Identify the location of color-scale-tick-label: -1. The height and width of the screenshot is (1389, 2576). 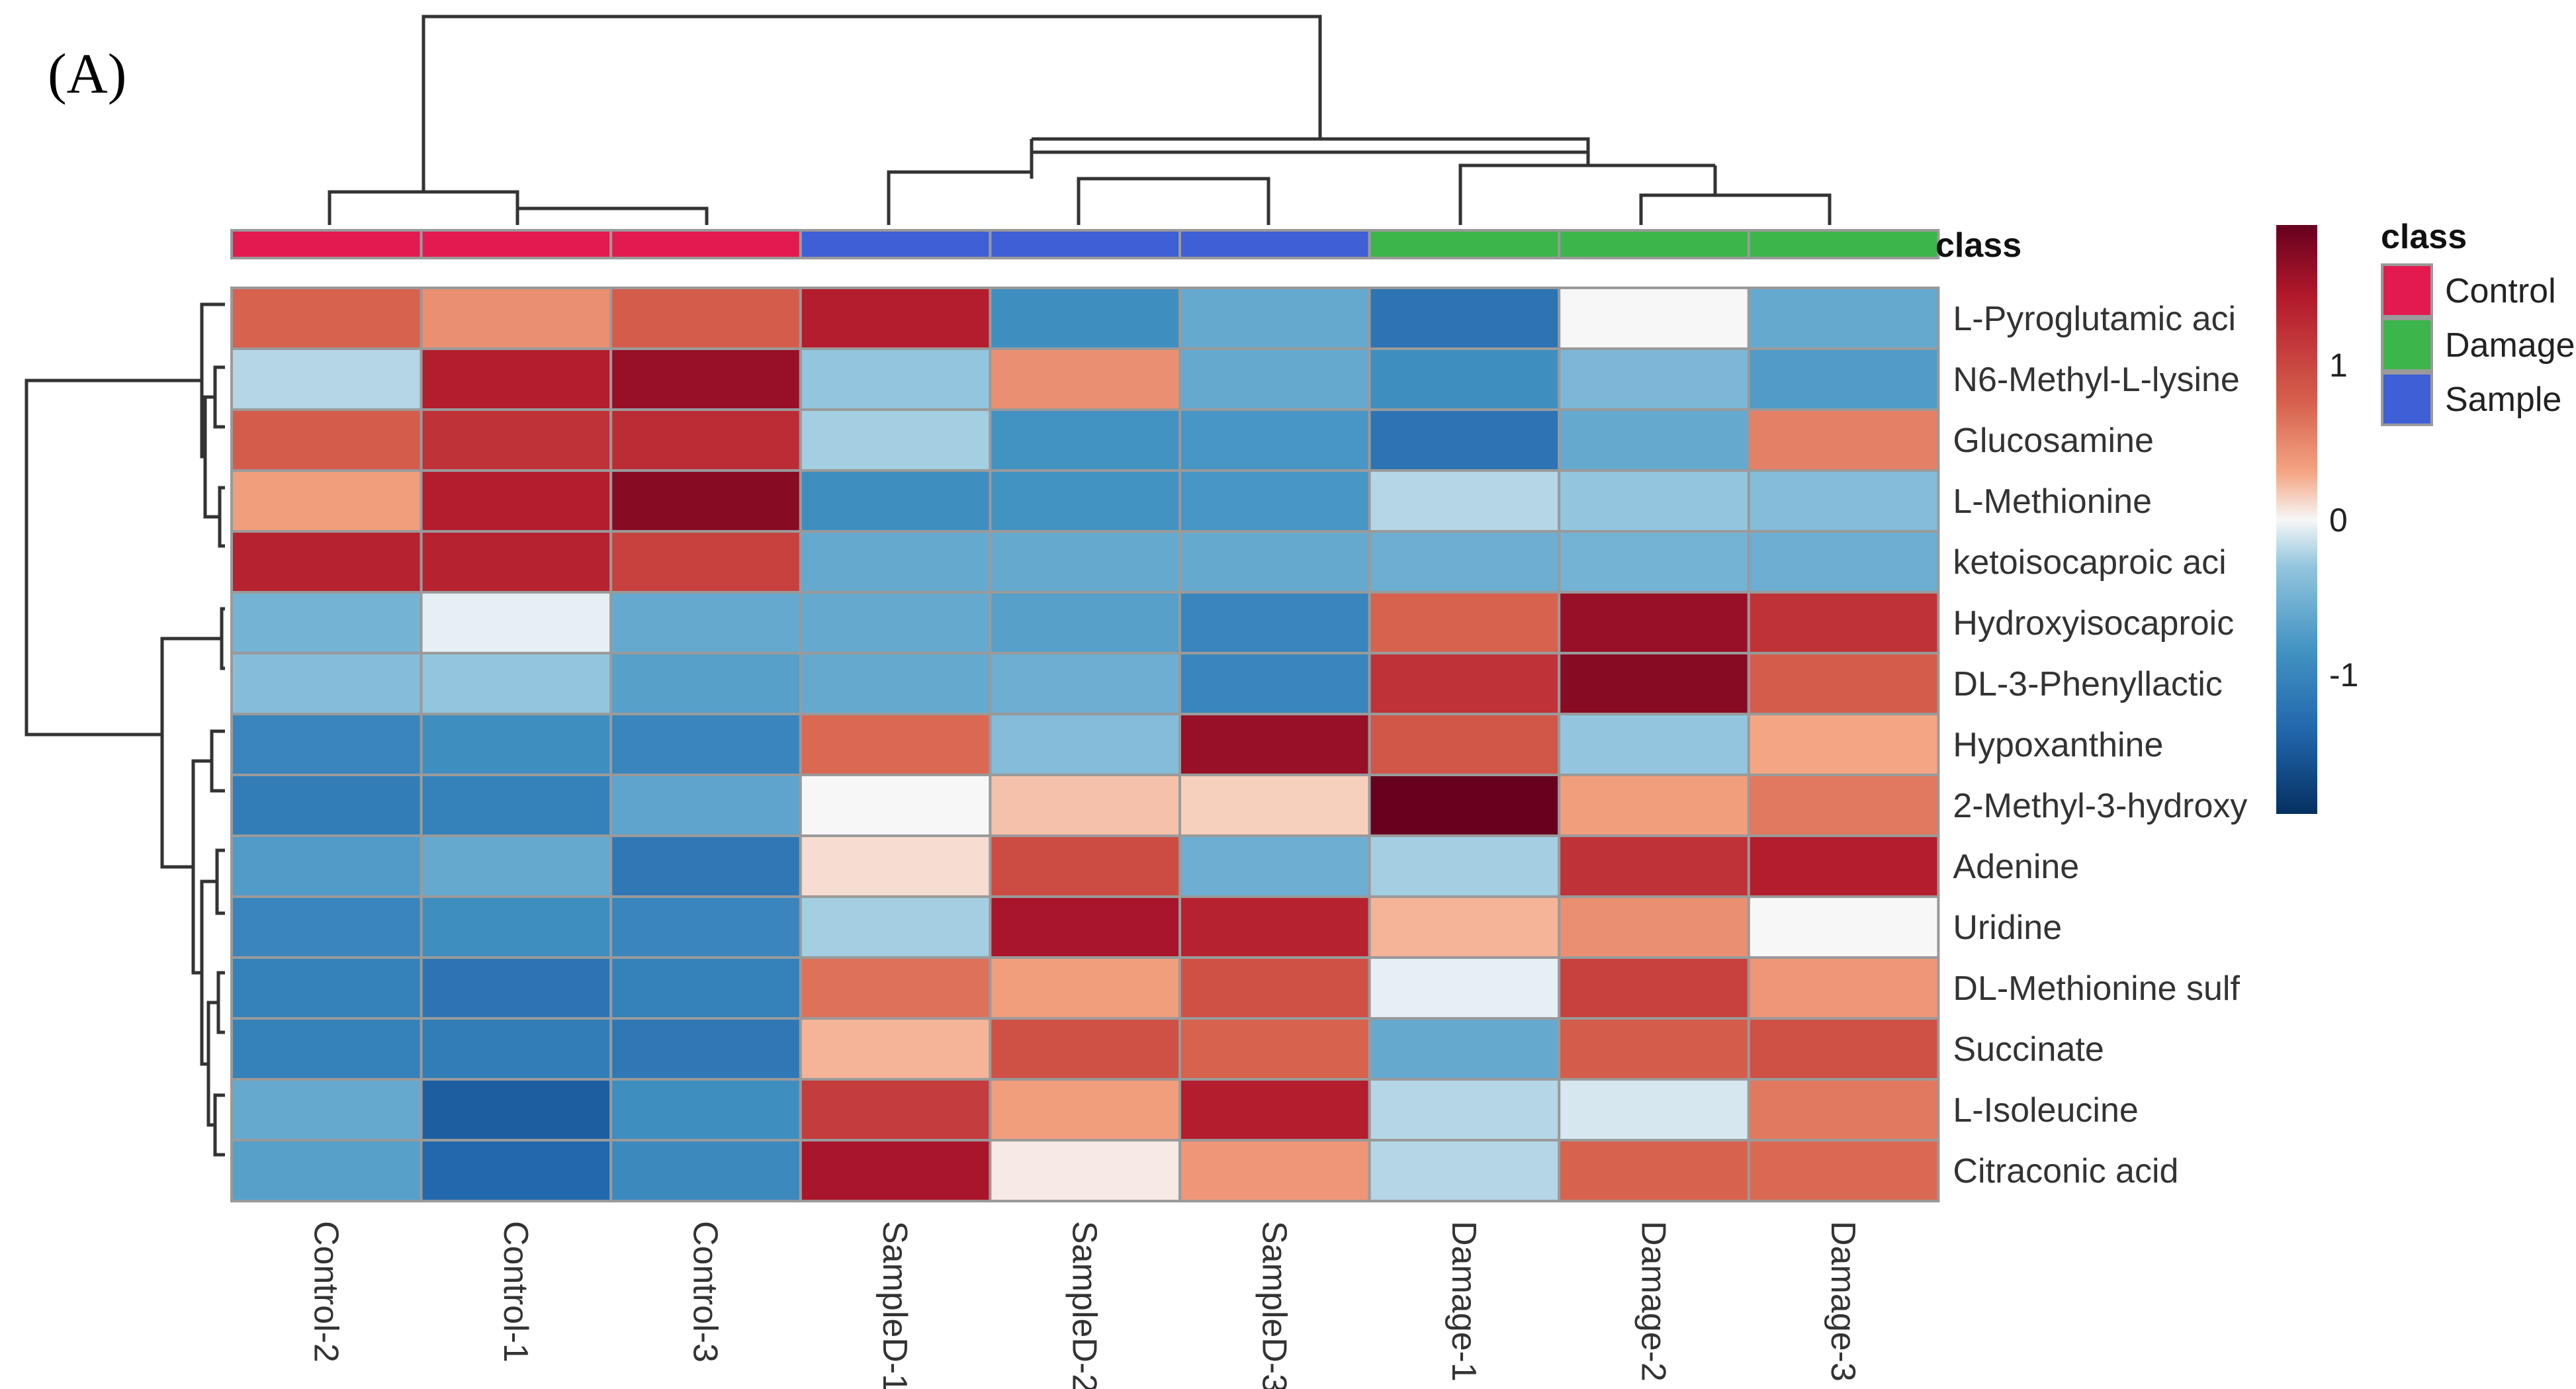
(2343, 675).